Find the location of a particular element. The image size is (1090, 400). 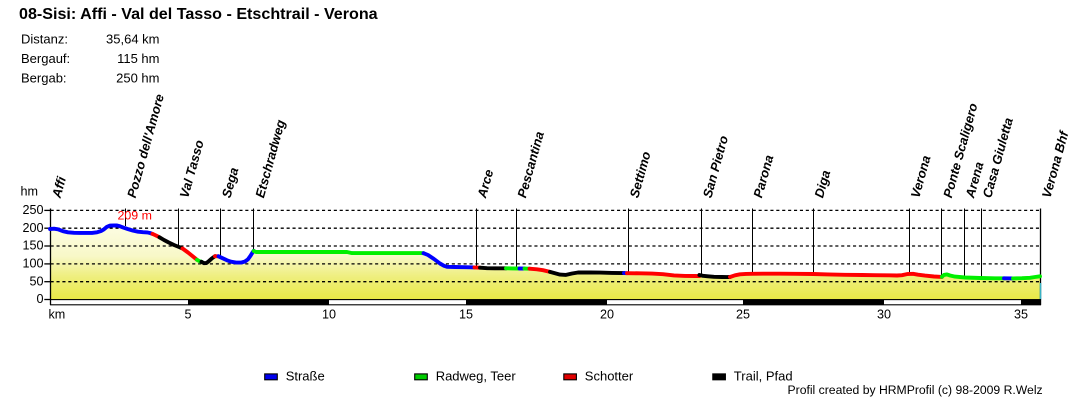

svg-text: 115 hm is located at coordinates (138, 58).